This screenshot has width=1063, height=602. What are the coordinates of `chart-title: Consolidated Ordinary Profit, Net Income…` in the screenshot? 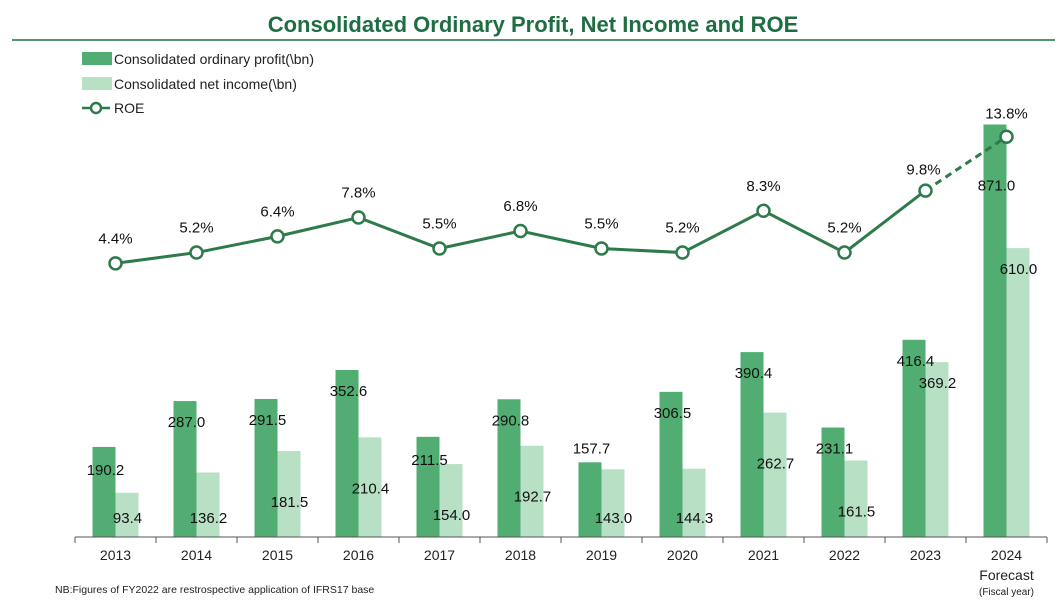 It's located at (533, 24).